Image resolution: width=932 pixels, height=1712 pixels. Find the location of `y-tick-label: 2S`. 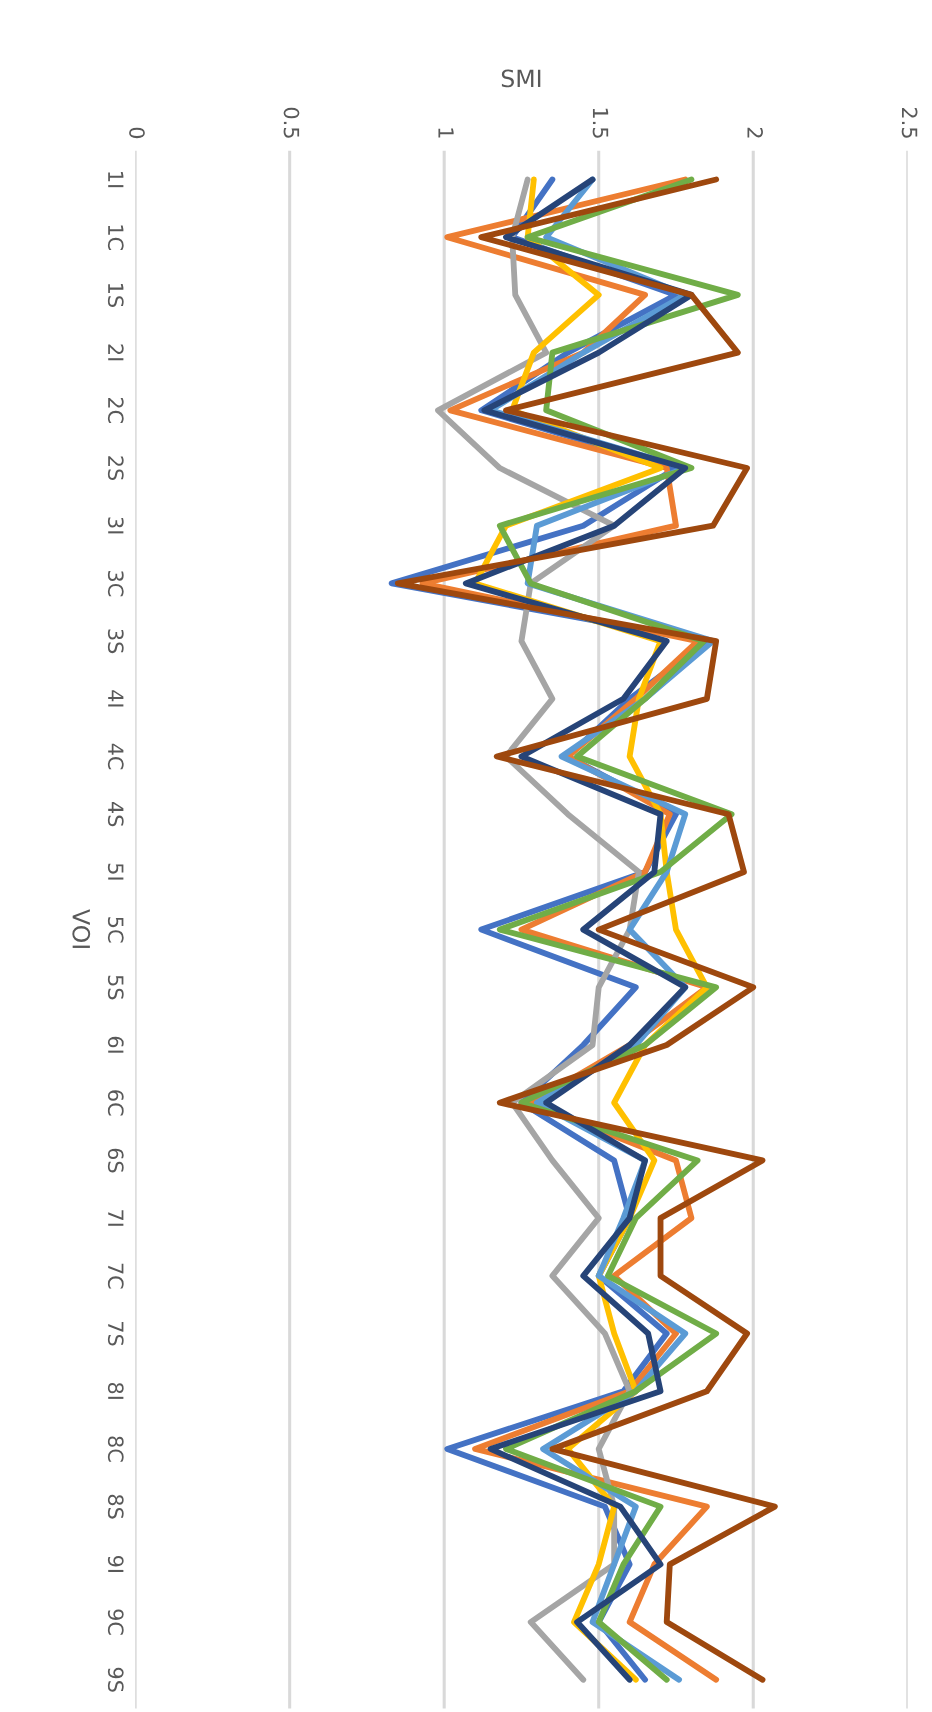

y-tick-label: 2S is located at coordinates (115, 468).